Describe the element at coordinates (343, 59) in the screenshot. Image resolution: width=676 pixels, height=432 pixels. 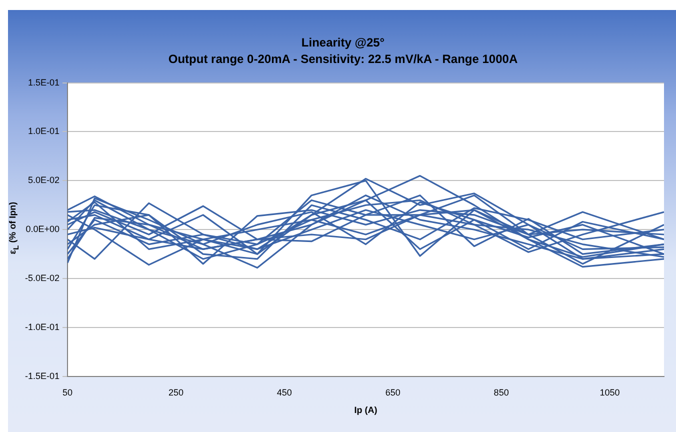
I see `chart-subtitle: Output range 0-20mA - Sensitivity: 22.5 mV/kA - Range 1000A` at that location.